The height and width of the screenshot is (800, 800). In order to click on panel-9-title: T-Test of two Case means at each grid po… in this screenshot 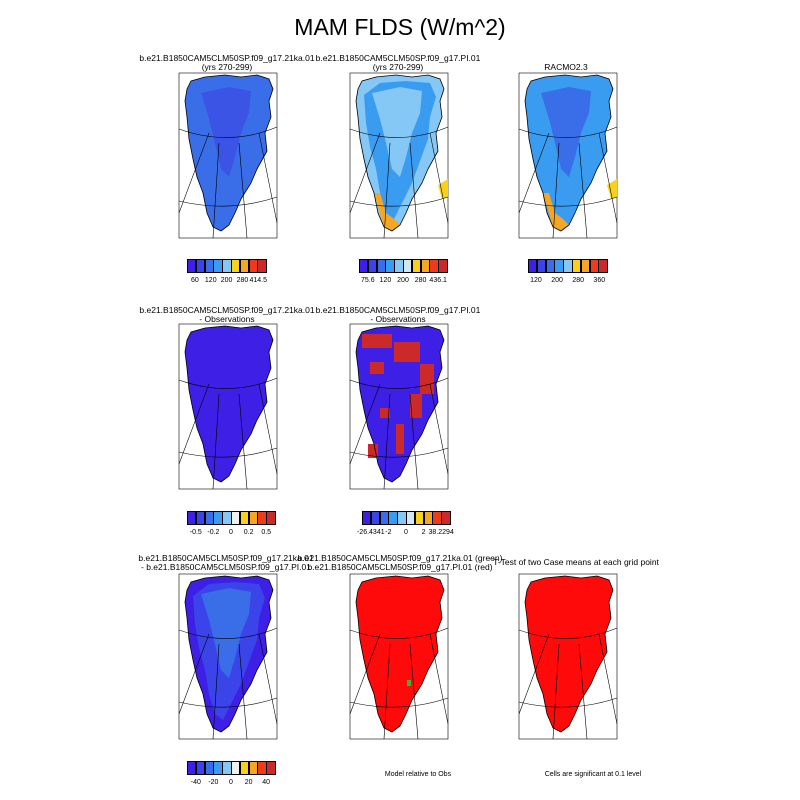, I will do `click(576, 562)`.